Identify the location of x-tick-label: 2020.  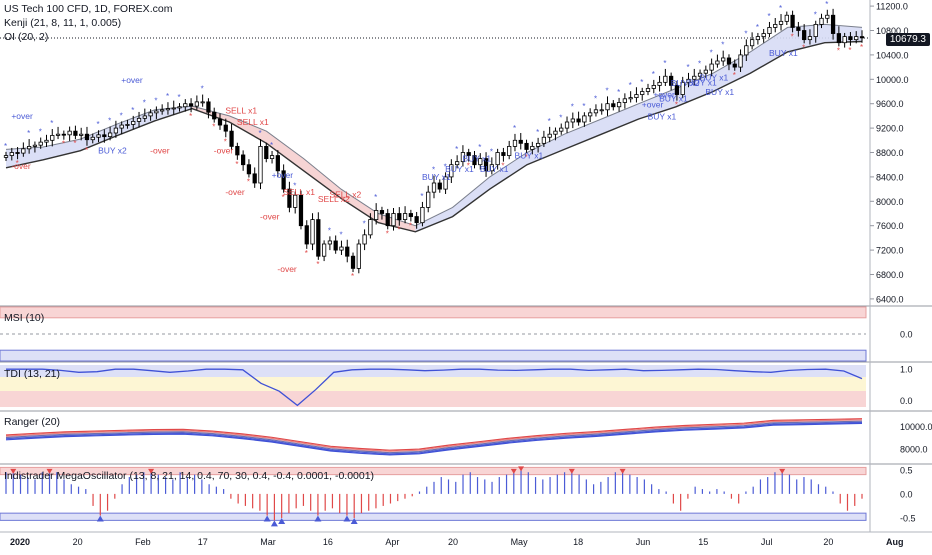
(20, 542).